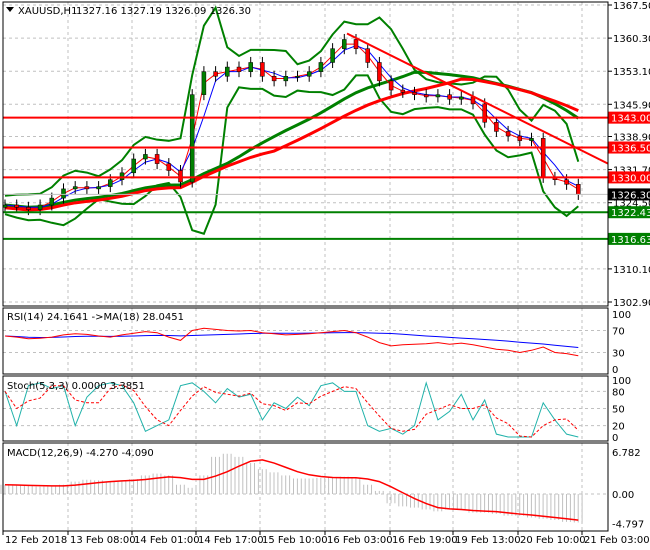  I want to click on rsi-panel-frame, so click(305, 341).